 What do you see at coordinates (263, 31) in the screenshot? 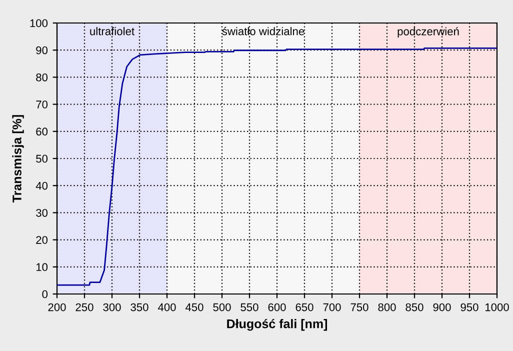
I see `band-label: światło widzialne` at bounding box center [263, 31].